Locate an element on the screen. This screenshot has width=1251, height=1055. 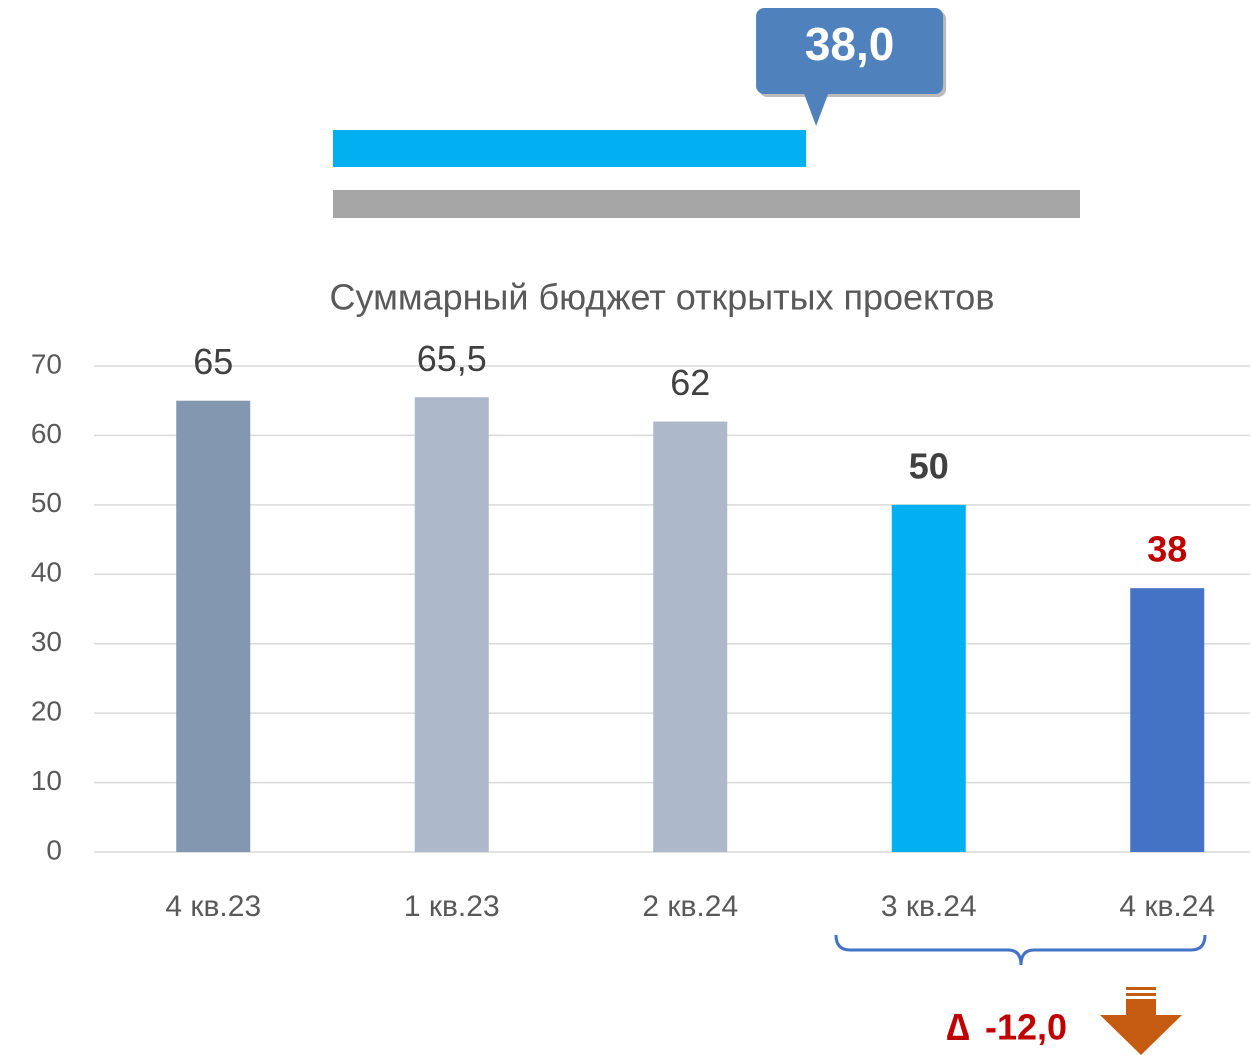
down-arrow is located at coordinates (1141, 1021).